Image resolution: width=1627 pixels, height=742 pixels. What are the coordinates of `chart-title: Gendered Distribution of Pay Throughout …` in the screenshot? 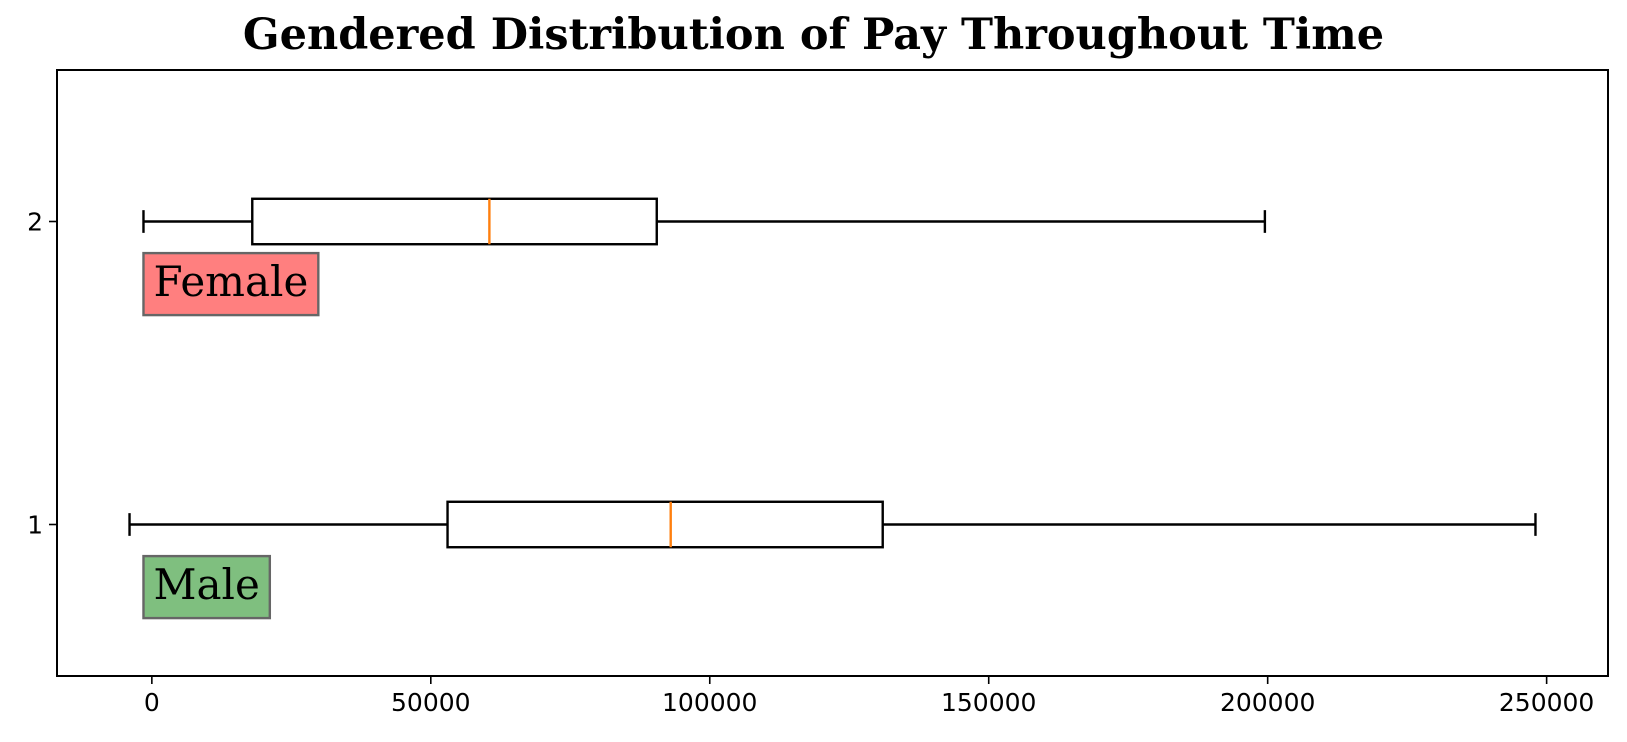 It's located at (813, 35).